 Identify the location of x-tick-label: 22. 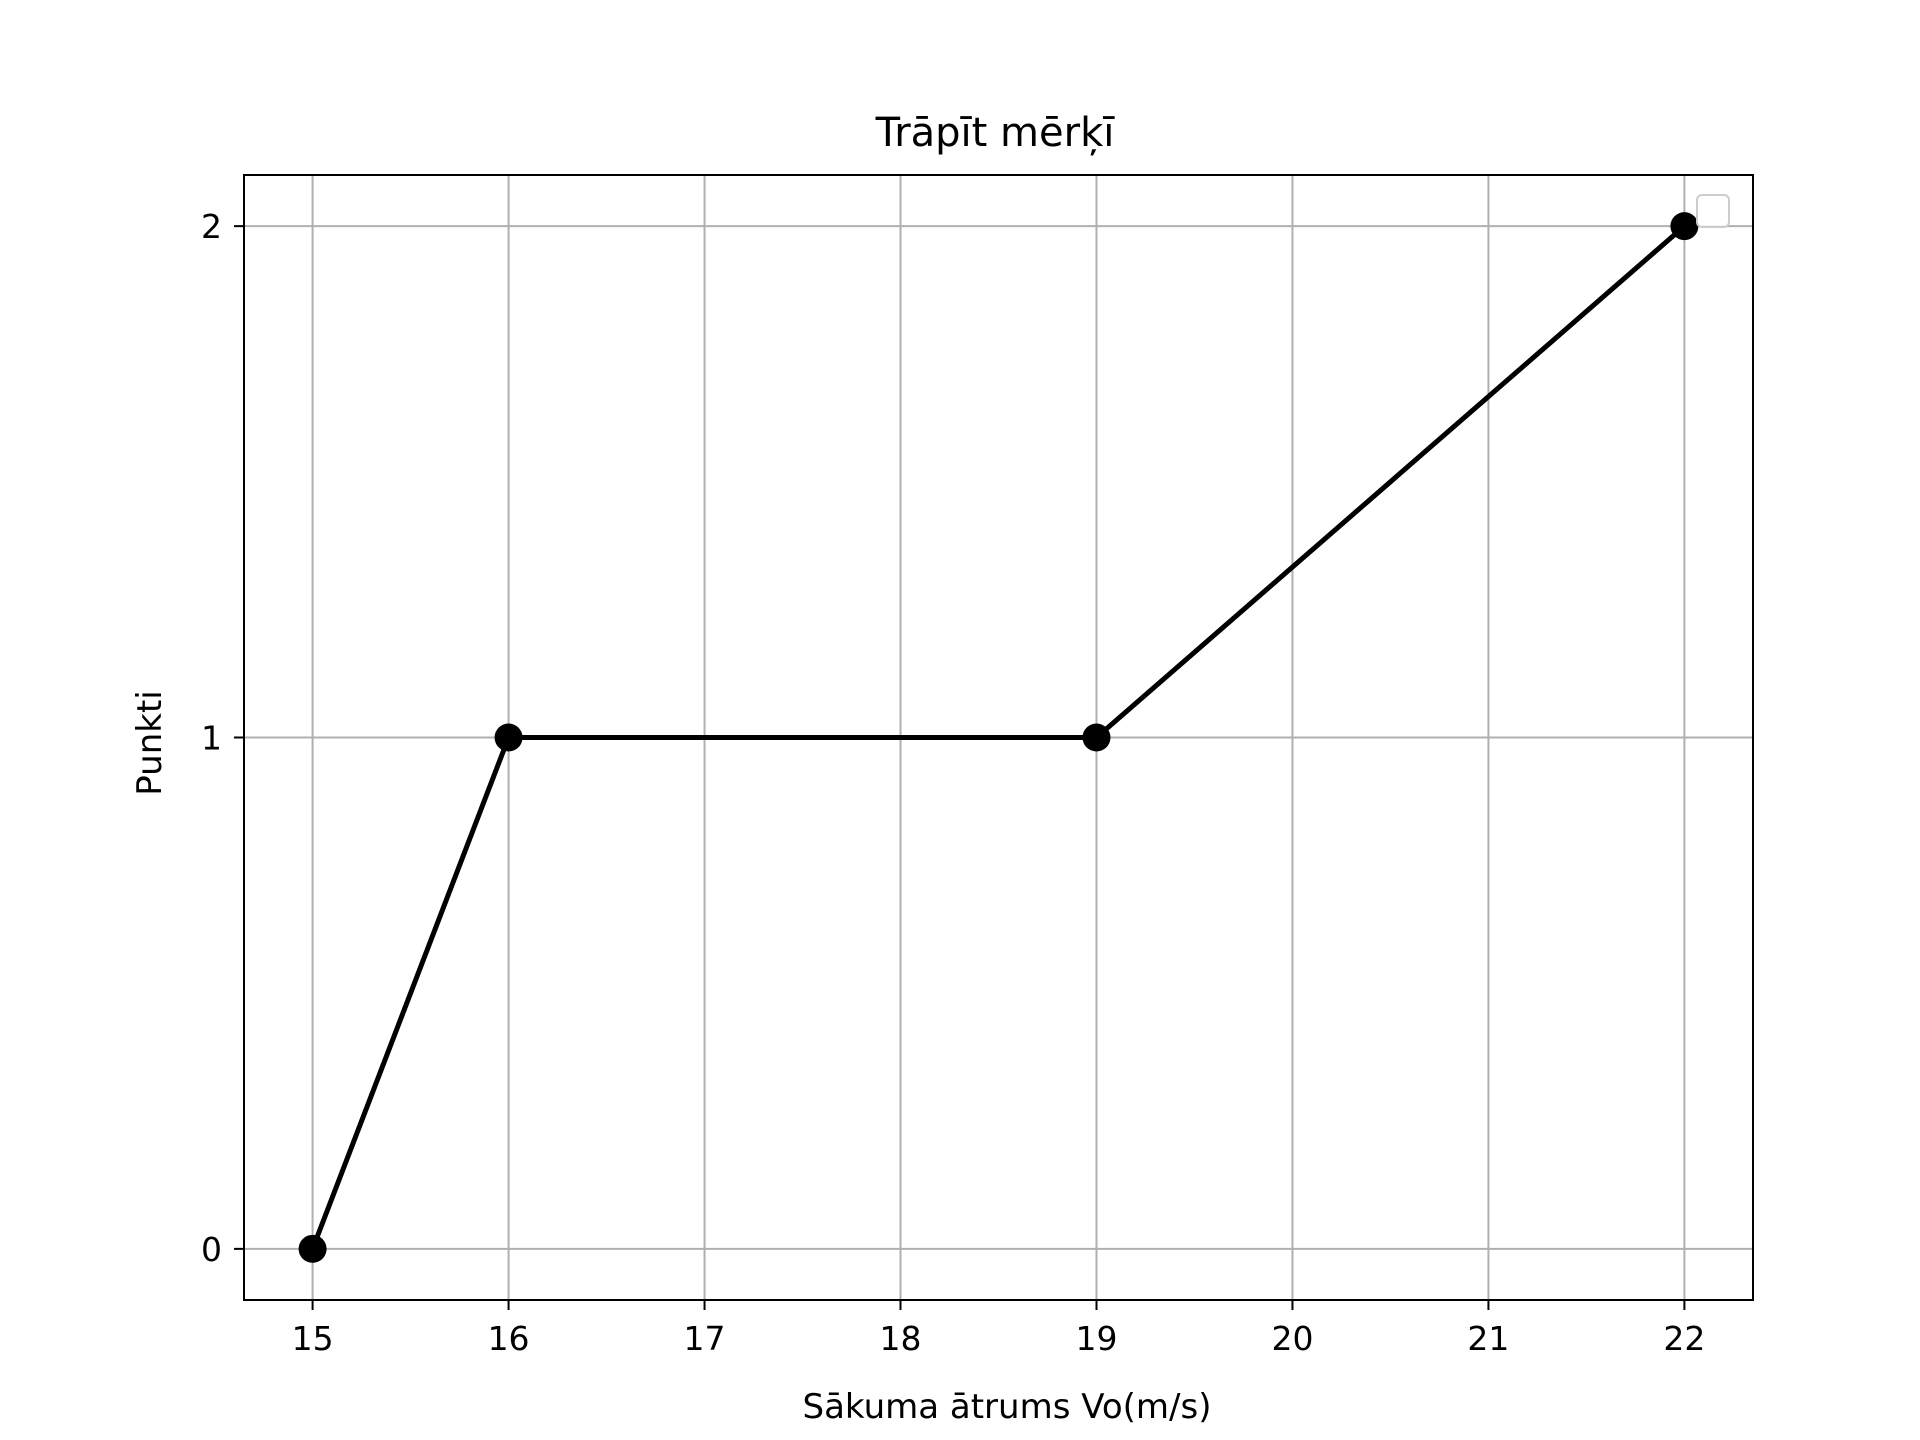
(1684, 1338).